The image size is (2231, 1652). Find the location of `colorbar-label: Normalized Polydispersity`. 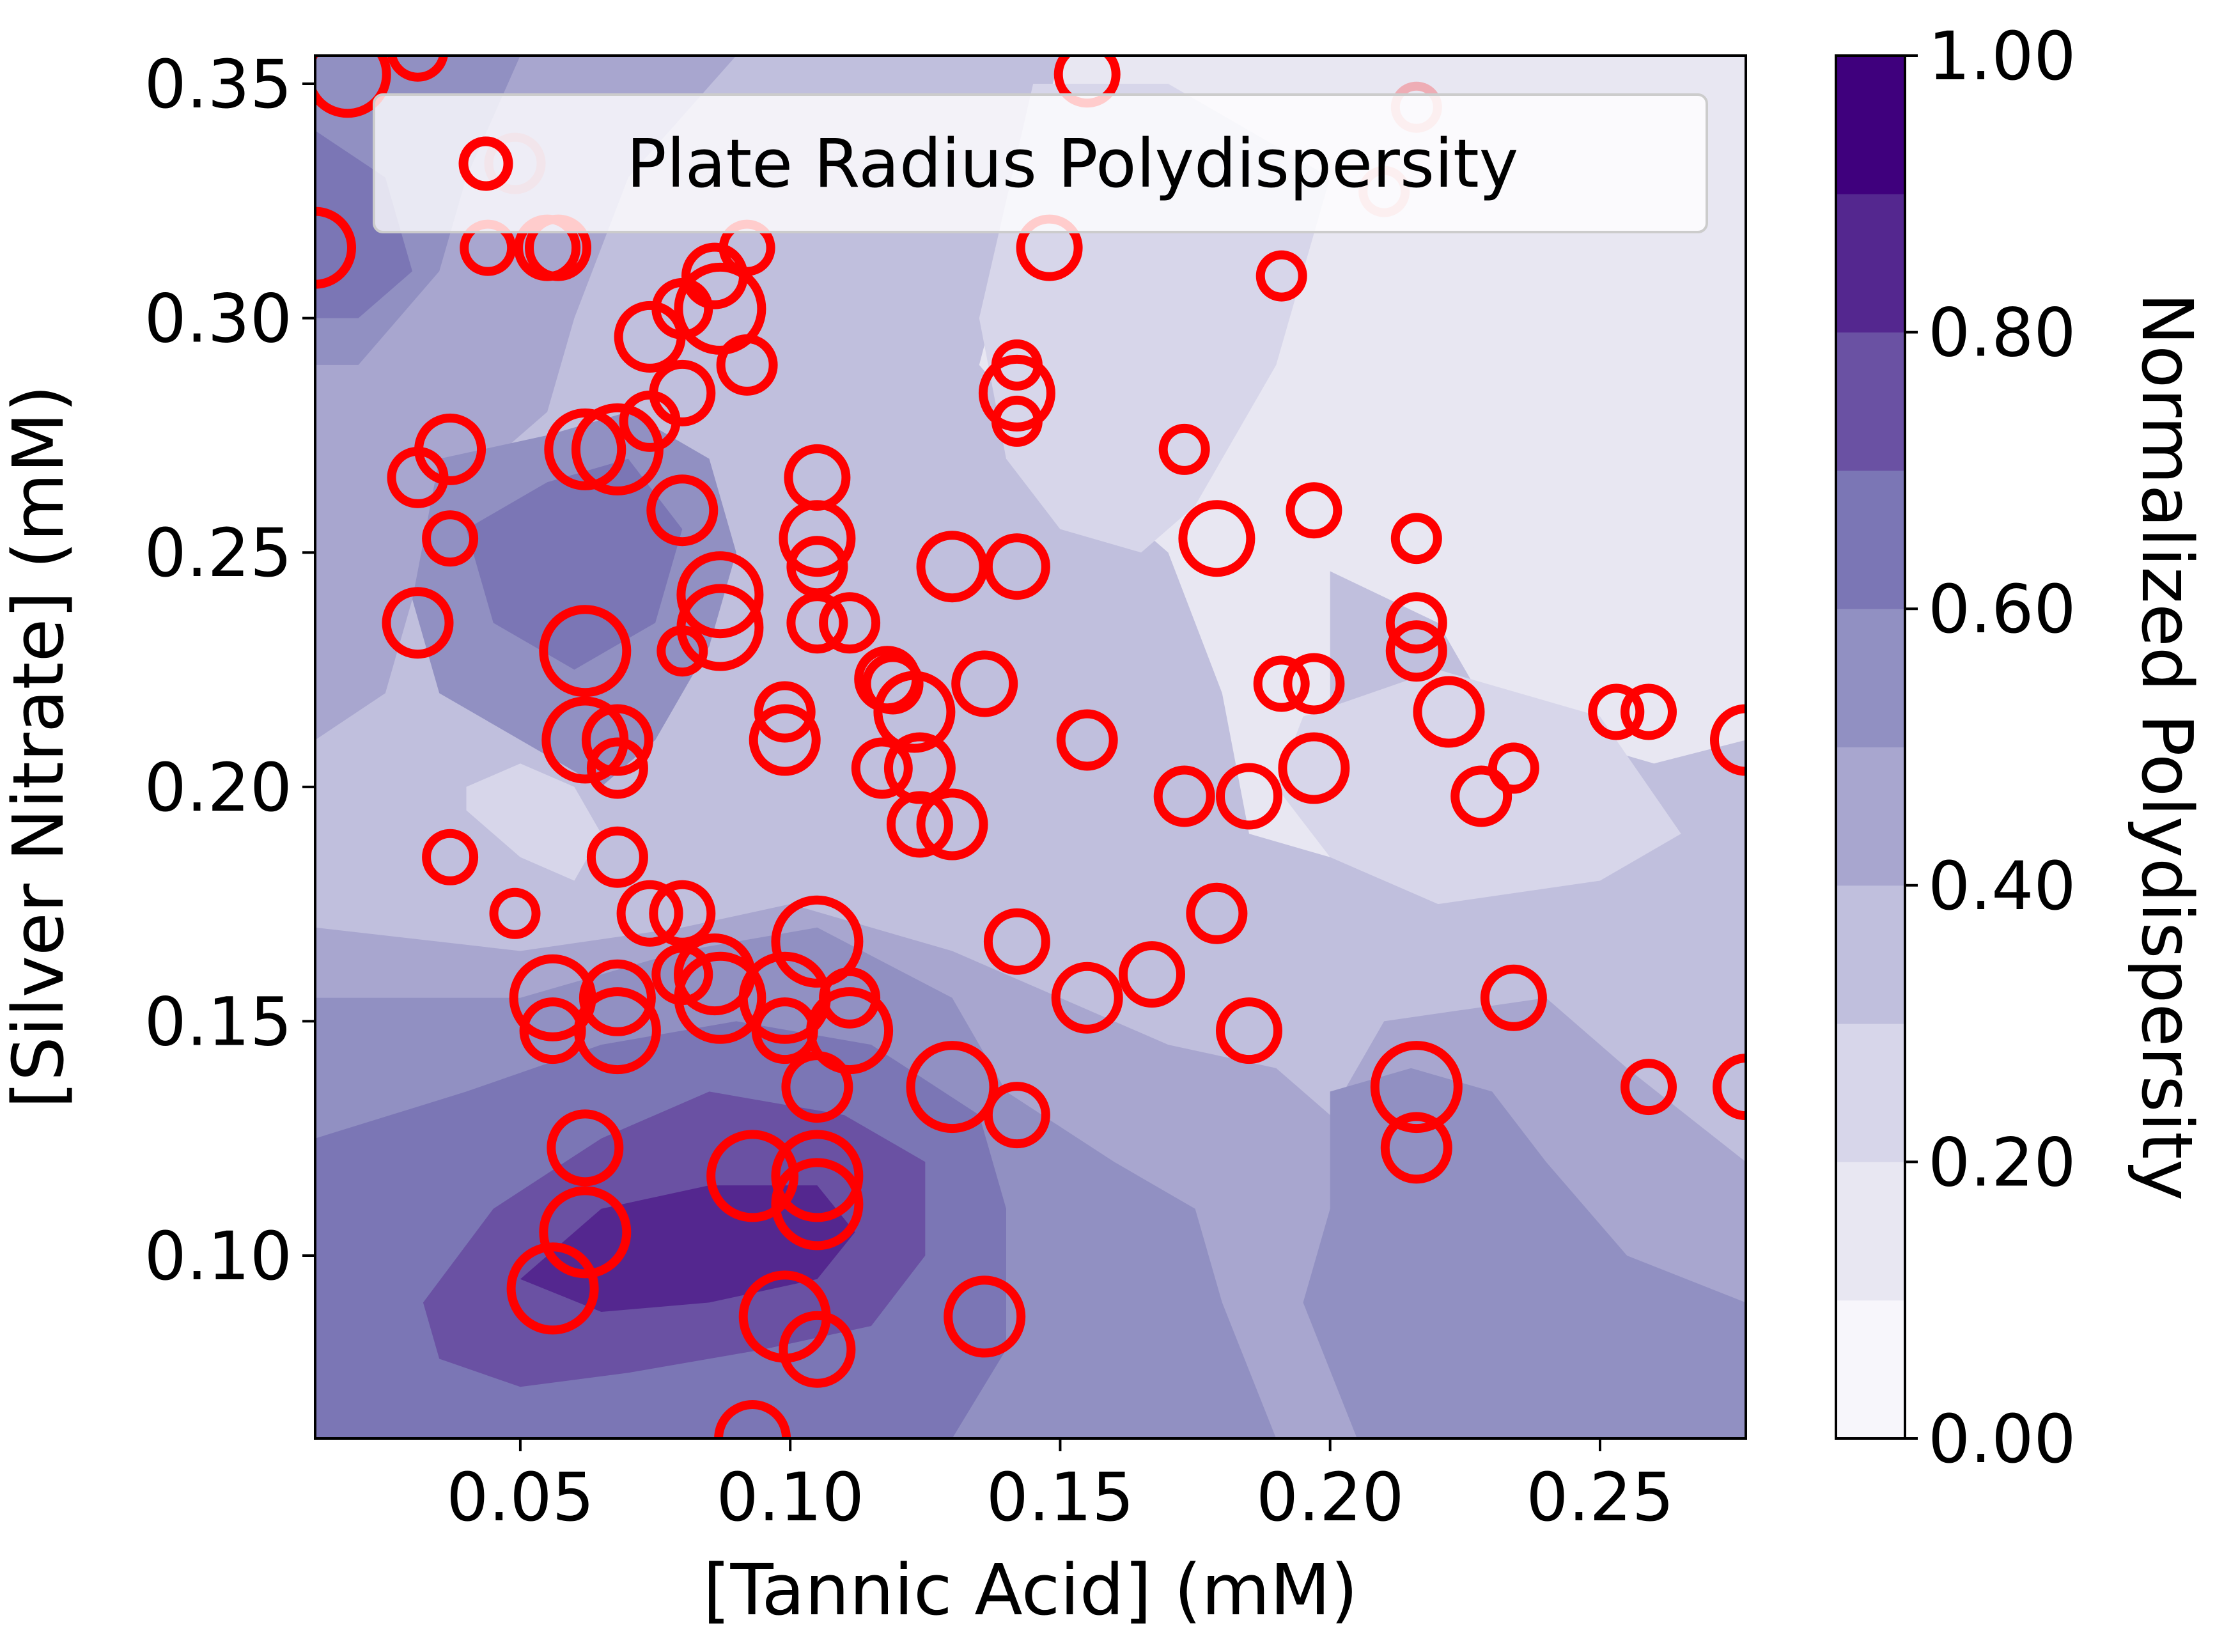

colorbar-label: Normalized Polydispersity is located at coordinates (2167, 747).